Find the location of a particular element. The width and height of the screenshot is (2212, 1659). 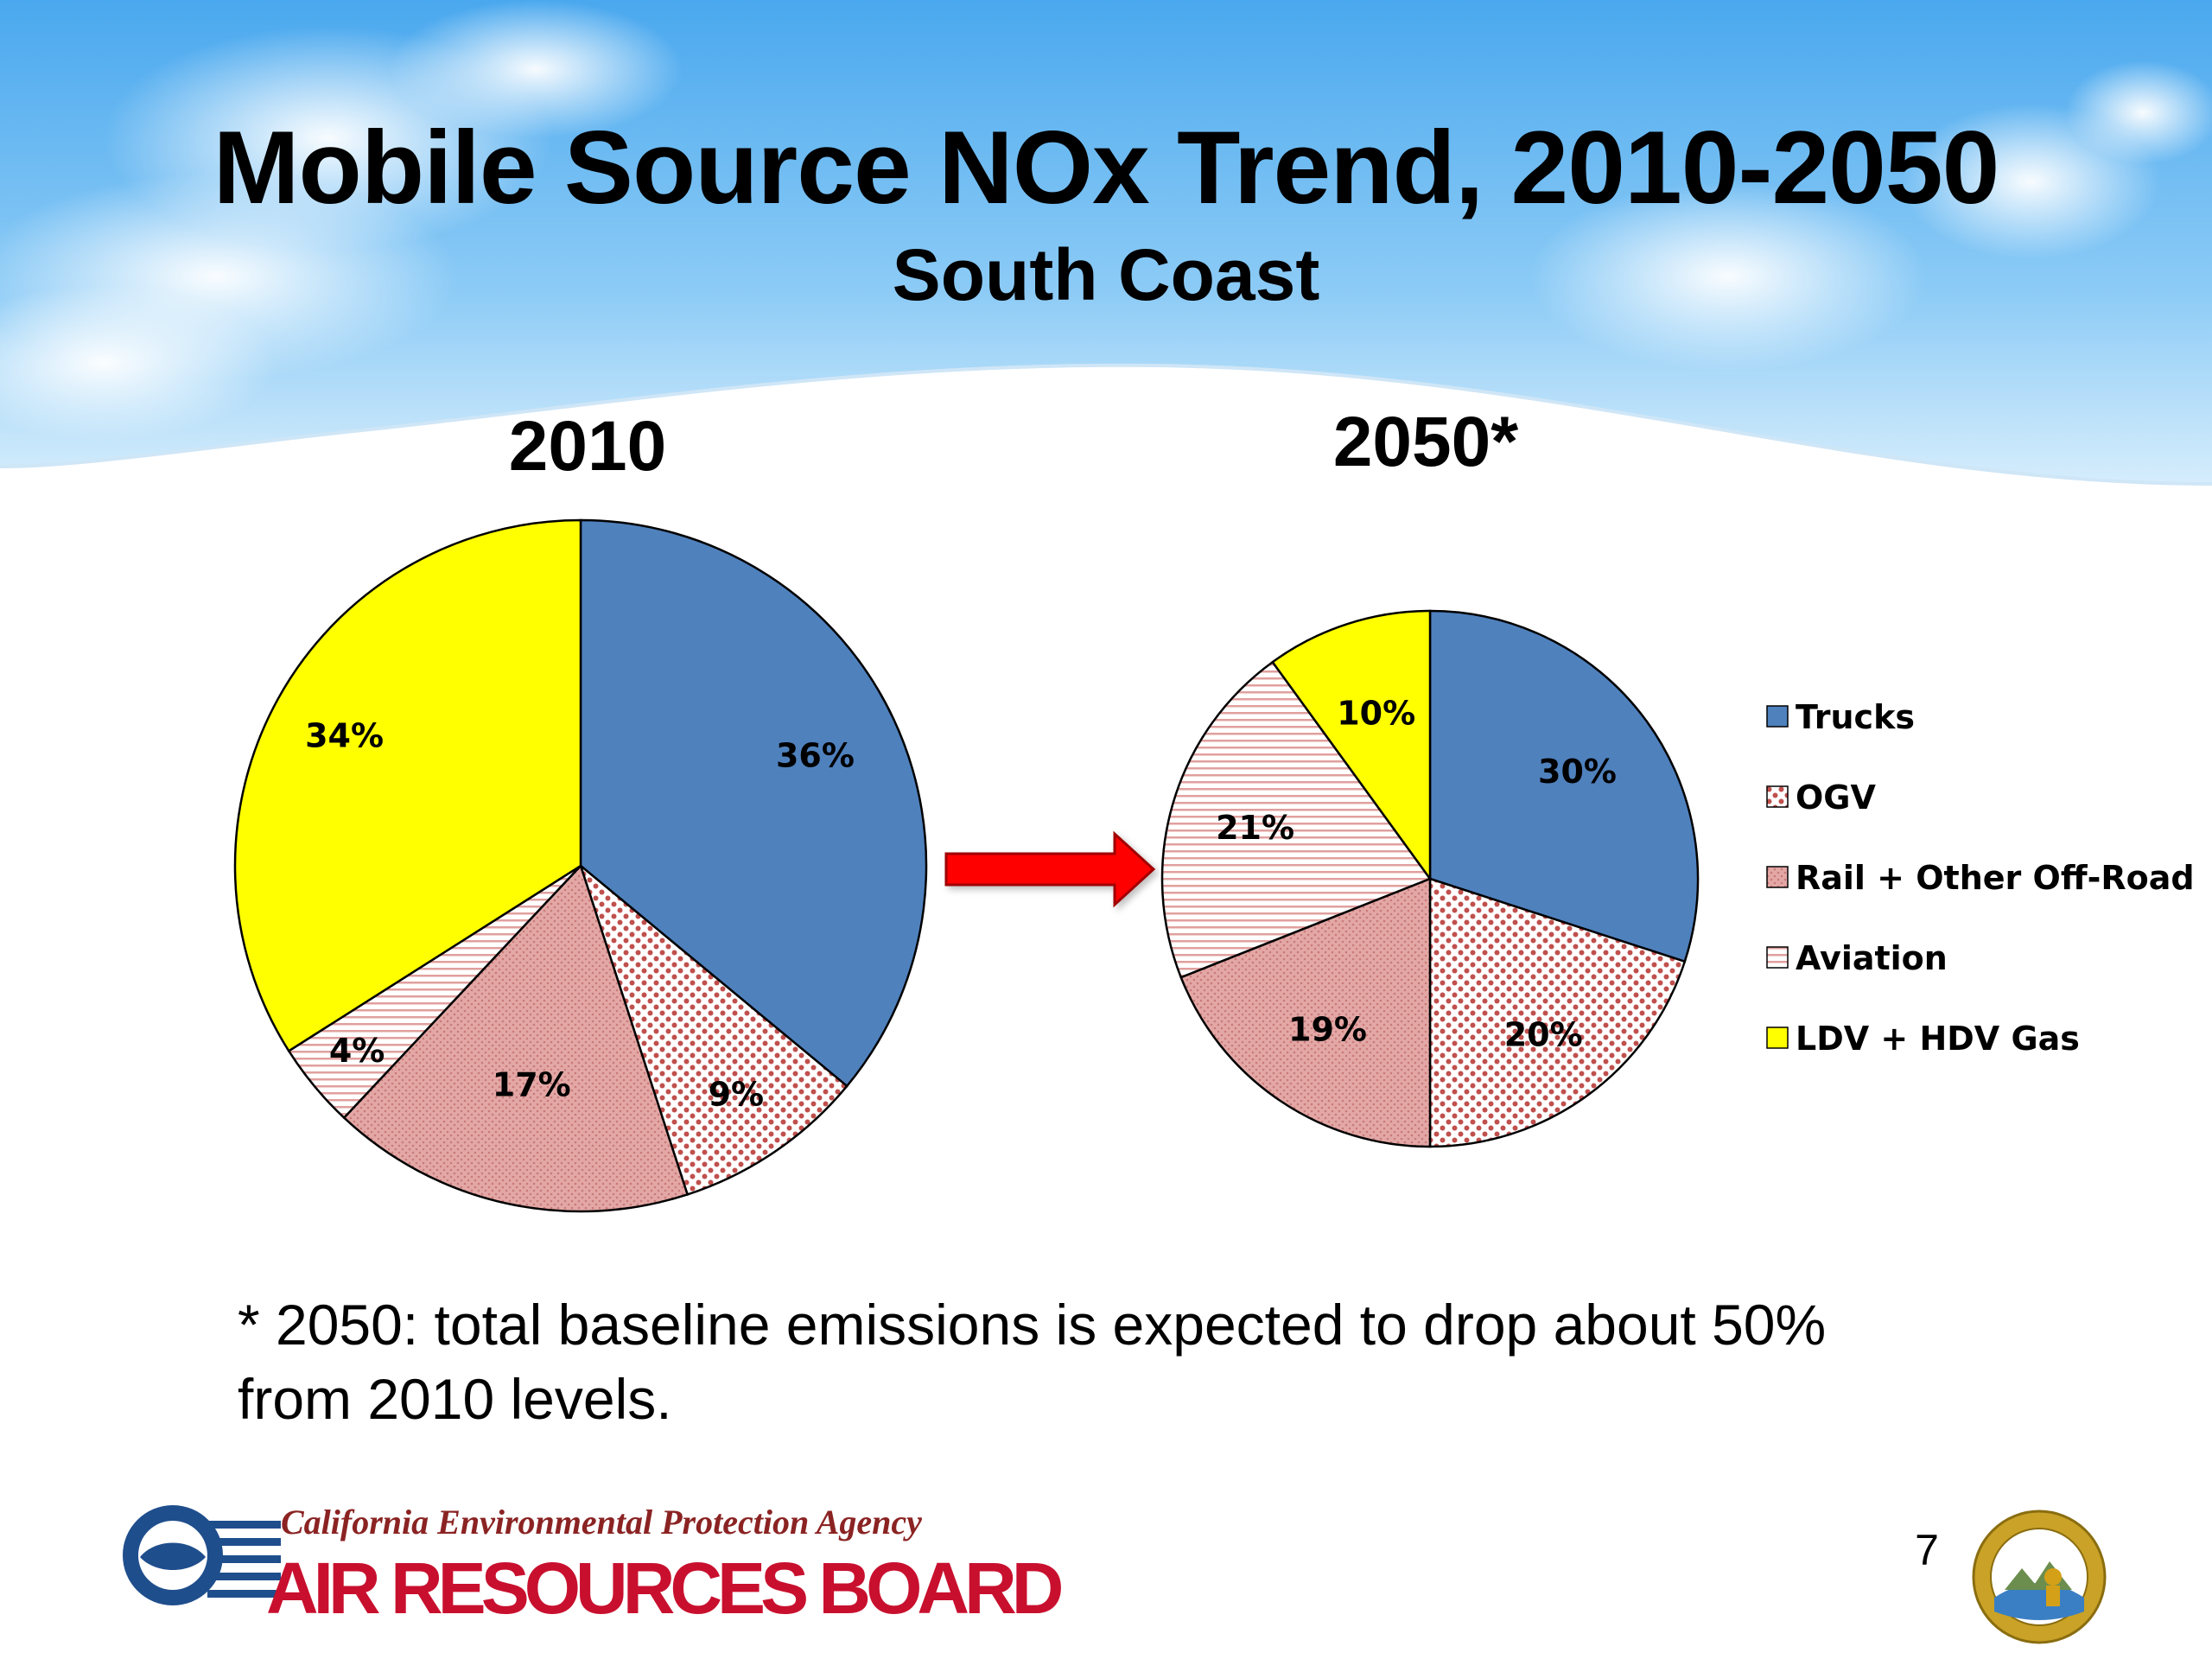

chart-title-2050: 2050* is located at coordinates (1425, 442).